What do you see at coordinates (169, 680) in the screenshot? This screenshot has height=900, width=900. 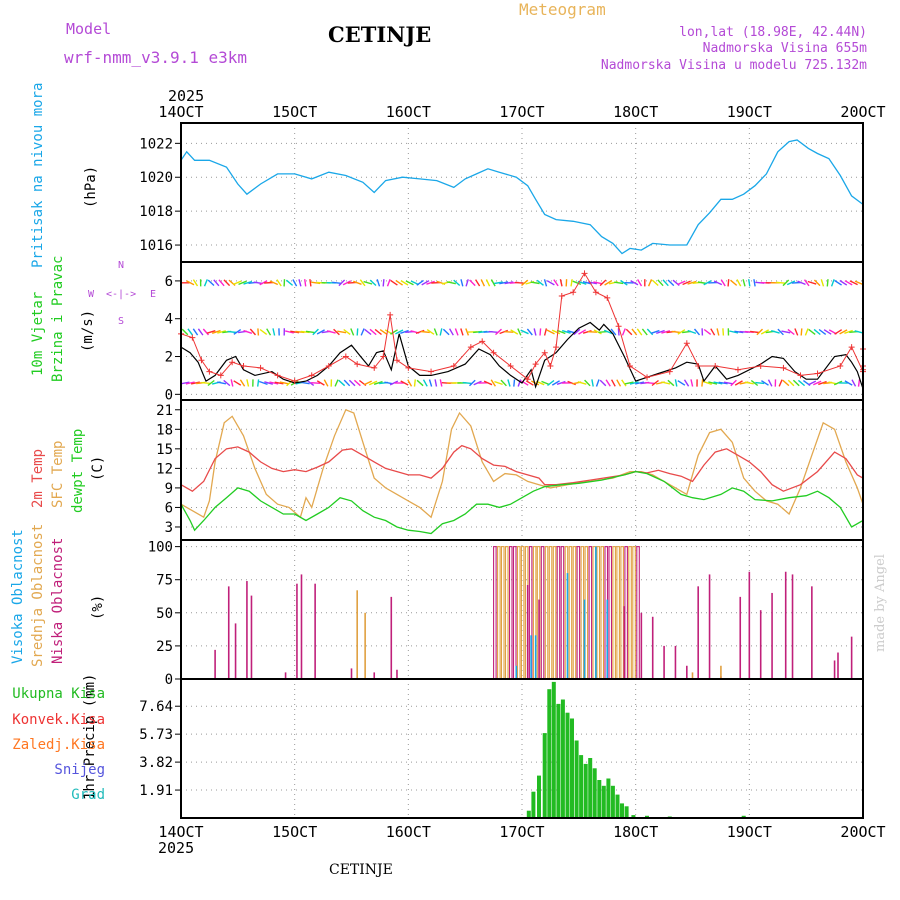 I see `y-tick-label: 0` at bounding box center [169, 680].